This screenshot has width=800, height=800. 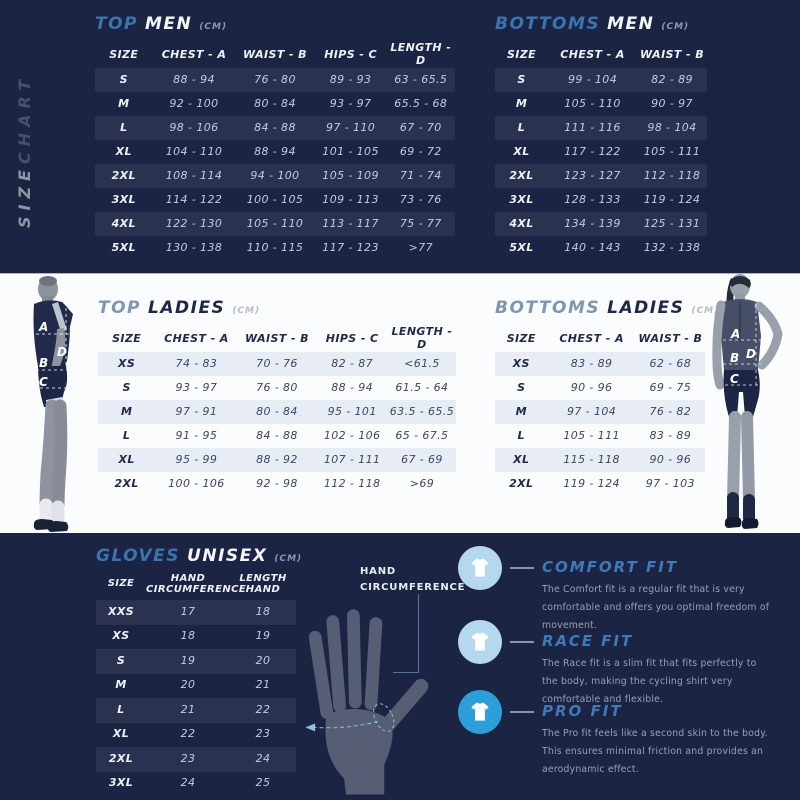 What do you see at coordinates (420, 223) in the screenshot?
I see `value-cell: 75 - 77` at bounding box center [420, 223].